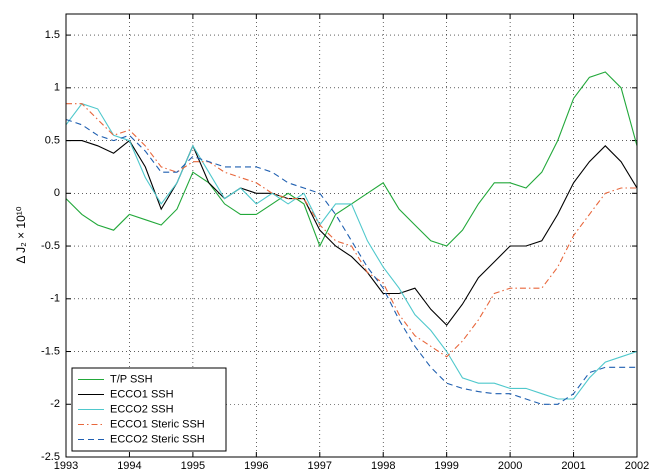 Image resolution: width=665 pixels, height=472 pixels. What do you see at coordinates (383, 466) in the screenshot?
I see `x-tick-label: 1998` at bounding box center [383, 466].